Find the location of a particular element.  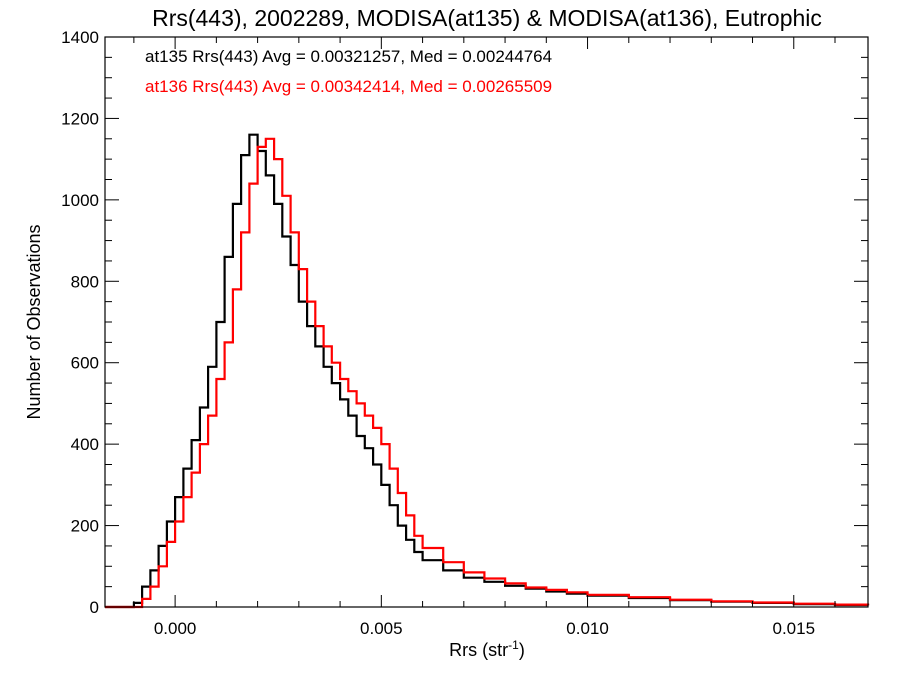

y-axis-label: Number of Observations is located at coordinates (34, 321).